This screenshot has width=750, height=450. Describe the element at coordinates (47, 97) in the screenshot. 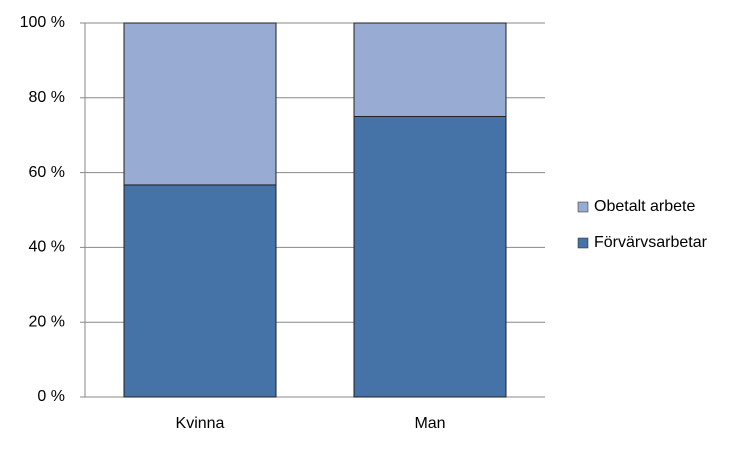

I see `y-tick-label: 80 %` at that location.